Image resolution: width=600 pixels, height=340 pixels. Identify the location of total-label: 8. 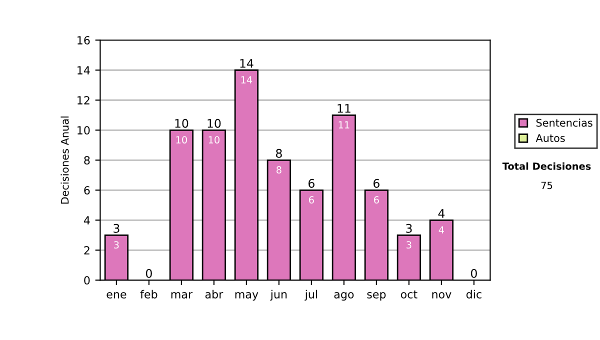
(279, 153).